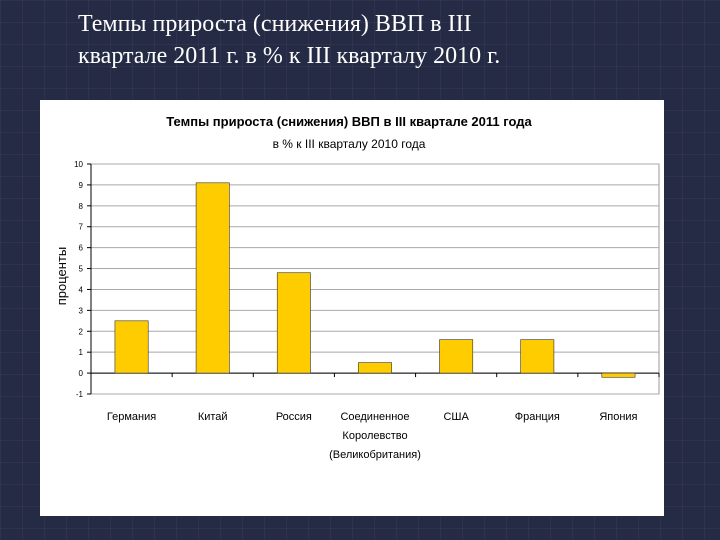  Describe the element at coordinates (375, 455) in the screenshot. I see `x-tick-label: (Великобритания)` at that location.